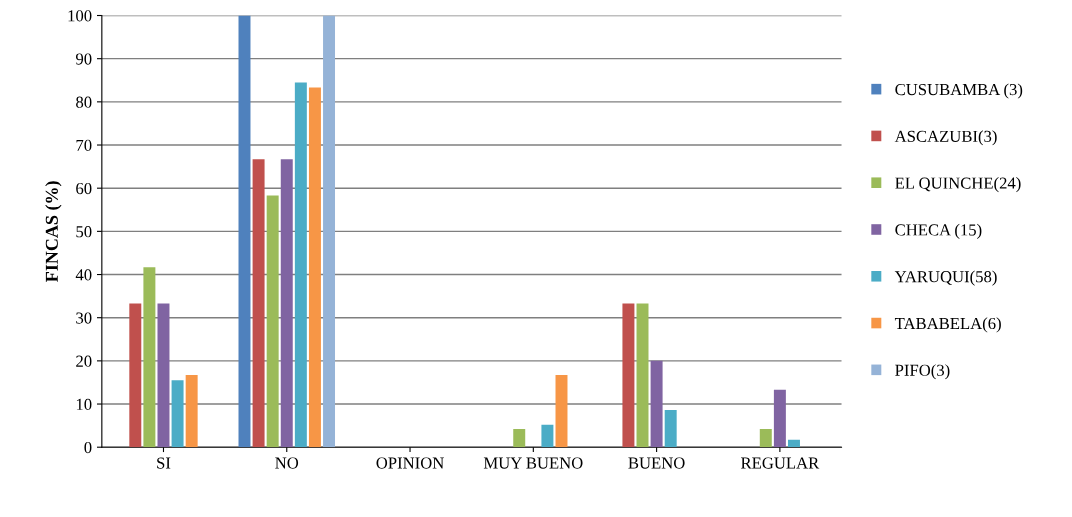 This screenshot has width=1072, height=517. I want to click on legend-label: YARUQUI(58), so click(945, 278).